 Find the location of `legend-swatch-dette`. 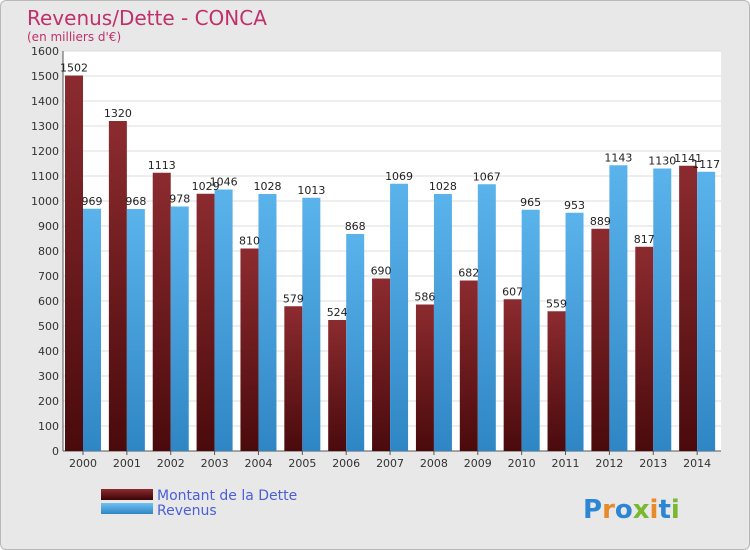

legend-swatch-dette is located at coordinates (127, 494).